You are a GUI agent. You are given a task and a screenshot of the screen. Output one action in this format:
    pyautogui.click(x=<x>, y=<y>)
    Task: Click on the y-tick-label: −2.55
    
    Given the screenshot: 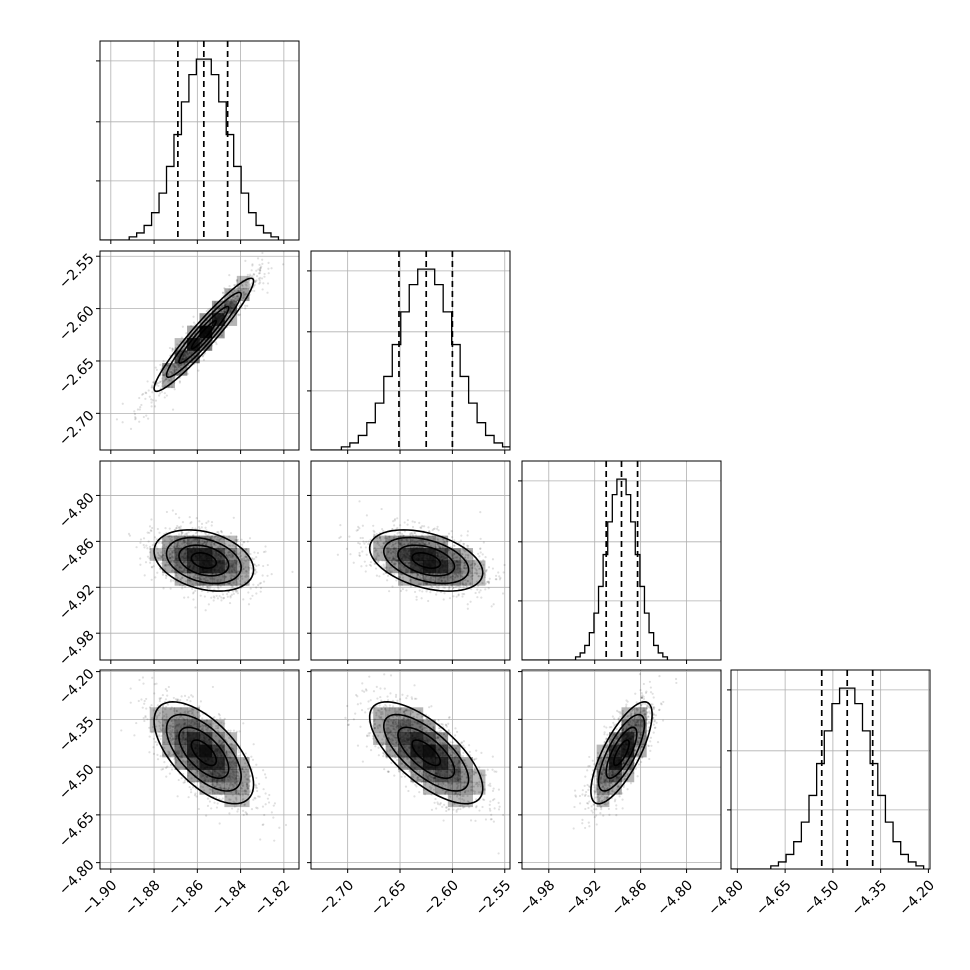 What is the action you would take?
    pyautogui.click(x=77, y=272)
    